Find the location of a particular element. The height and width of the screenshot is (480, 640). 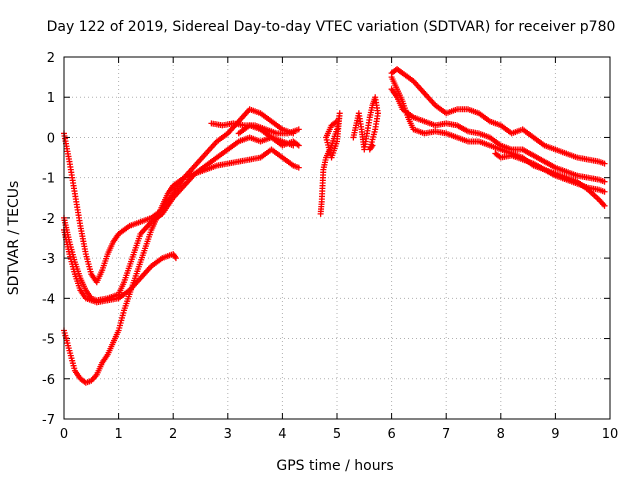

x-tick-label: 3 is located at coordinates (228, 434).